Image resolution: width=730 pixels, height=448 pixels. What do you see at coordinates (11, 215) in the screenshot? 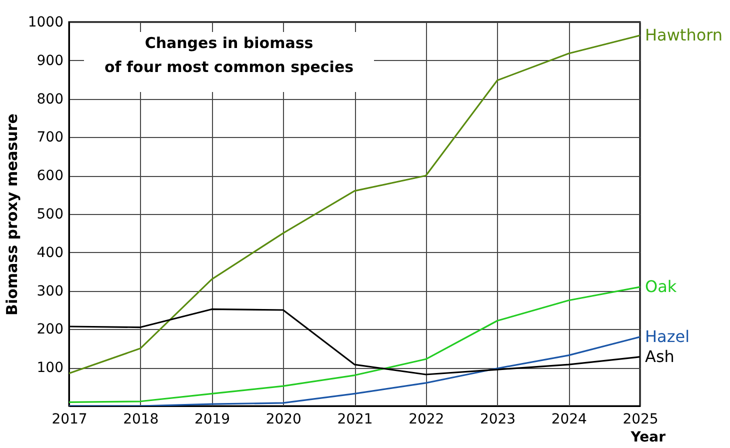
I see `y-axis-title: Biomass proxy measure` at bounding box center [11, 215].